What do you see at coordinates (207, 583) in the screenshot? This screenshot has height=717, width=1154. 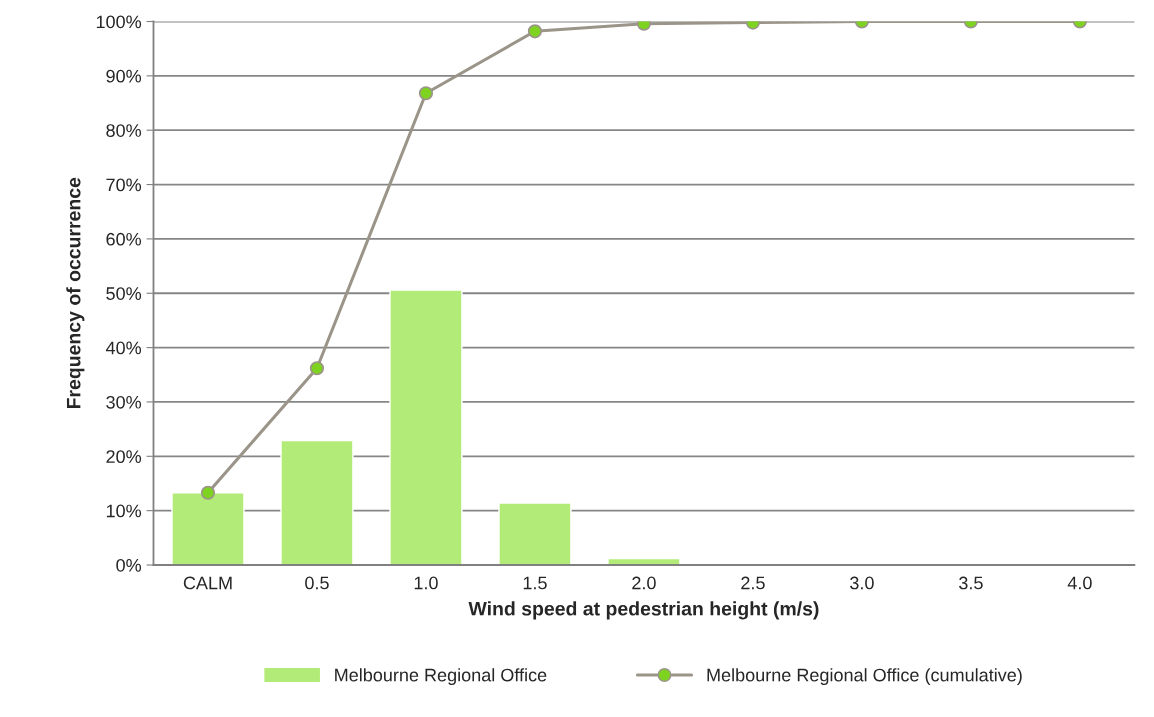 I see `x-tick-label: CALM` at bounding box center [207, 583].